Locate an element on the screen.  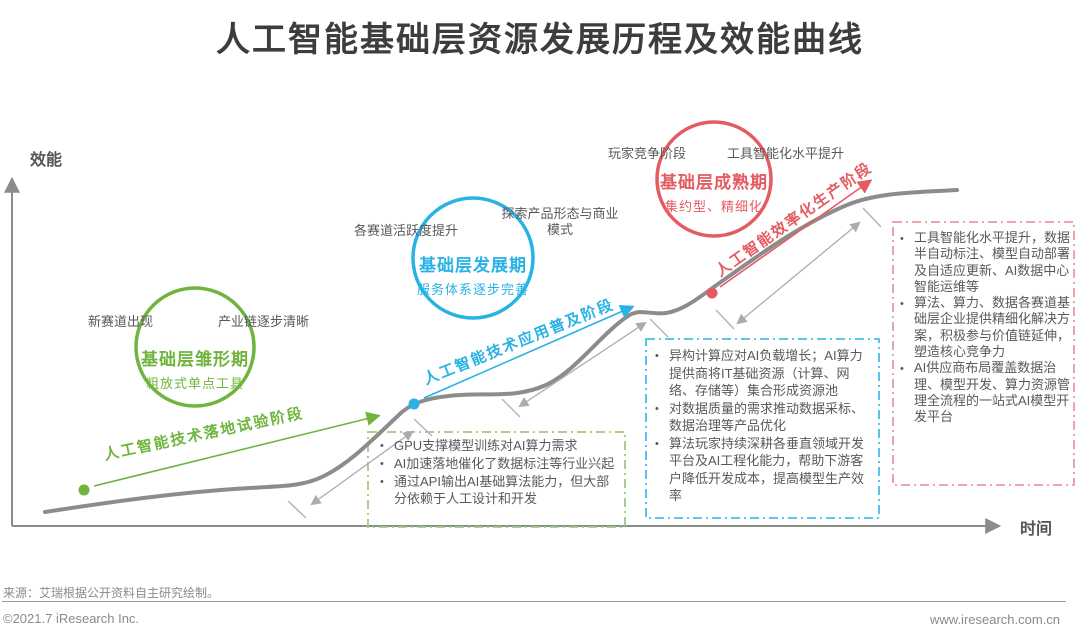
stage2-label: 基础层发展期 服务体系逐步完善 is located at coordinates (473, 274).